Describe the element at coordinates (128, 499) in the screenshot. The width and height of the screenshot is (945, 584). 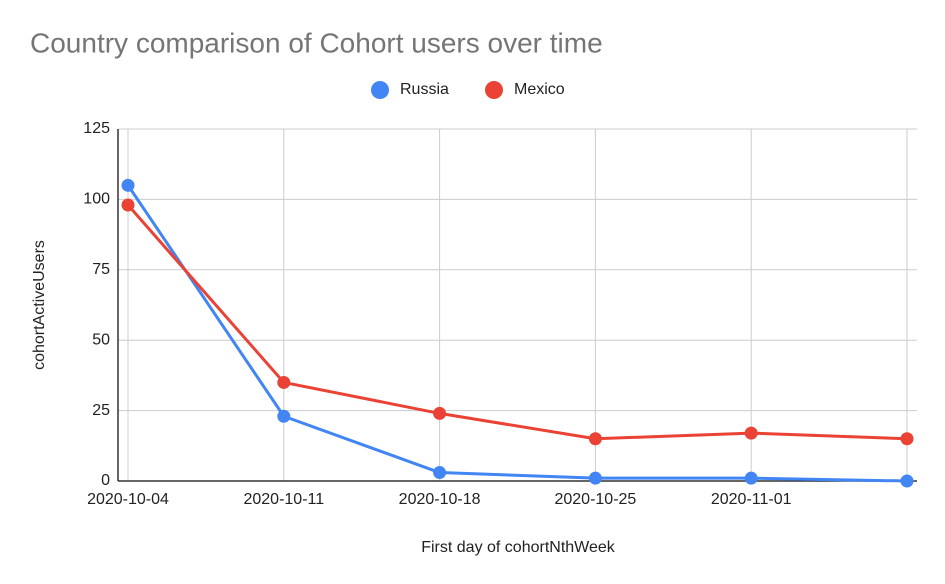
I see `x-tick-label: 2020-10-04` at that location.